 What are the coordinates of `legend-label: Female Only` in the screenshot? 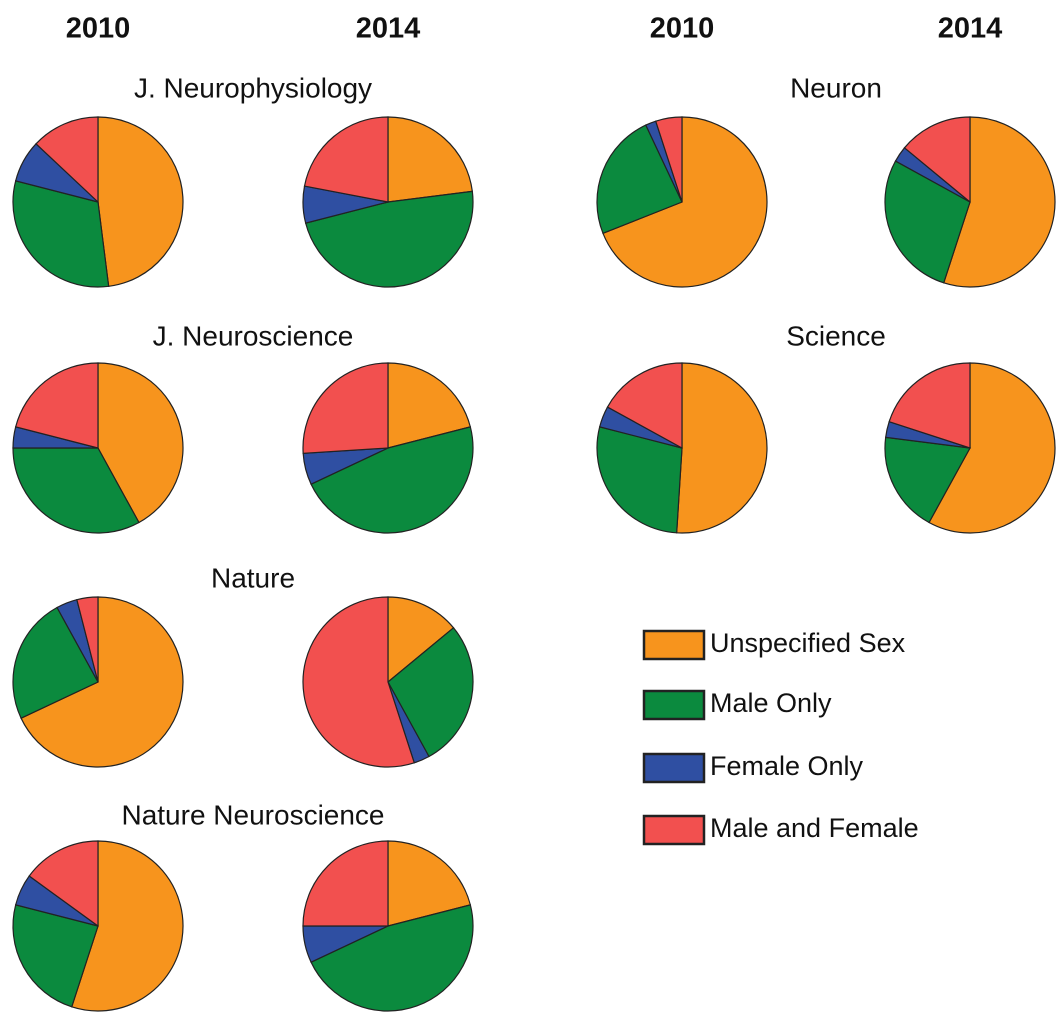 It's located at (787, 766).